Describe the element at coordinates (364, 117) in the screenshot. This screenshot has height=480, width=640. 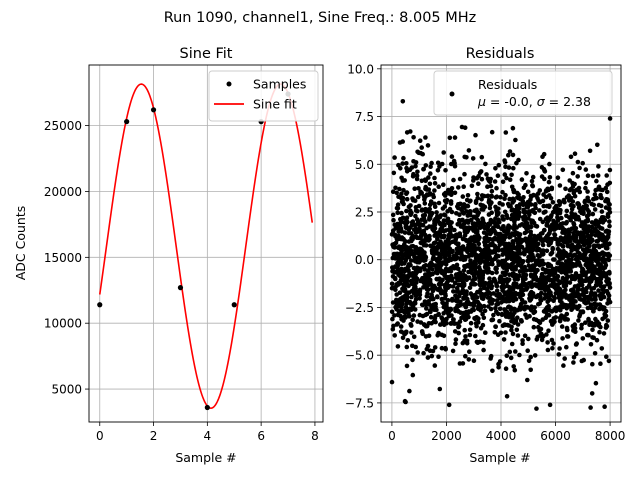
I see `residuals-y-tick-label: 7.5` at that location.